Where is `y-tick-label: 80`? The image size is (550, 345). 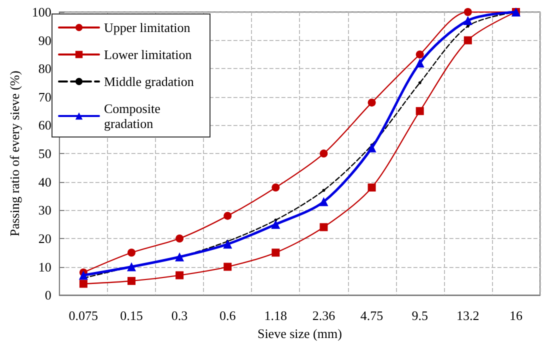 y-tick-label: 80 is located at coordinates (45, 68).